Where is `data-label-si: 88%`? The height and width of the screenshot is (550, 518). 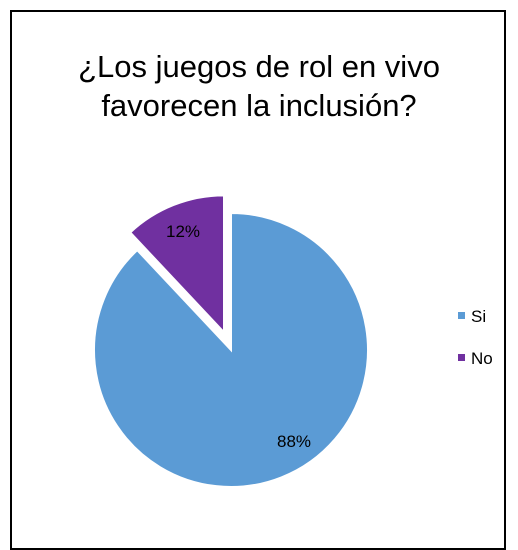
data-label-si: 88% is located at coordinates (294, 441).